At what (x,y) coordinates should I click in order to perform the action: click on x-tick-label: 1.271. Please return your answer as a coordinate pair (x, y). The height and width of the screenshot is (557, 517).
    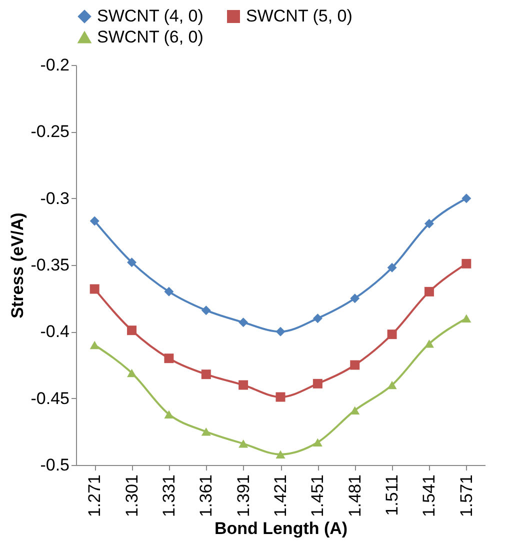
    Looking at the image, I should click on (94, 496).